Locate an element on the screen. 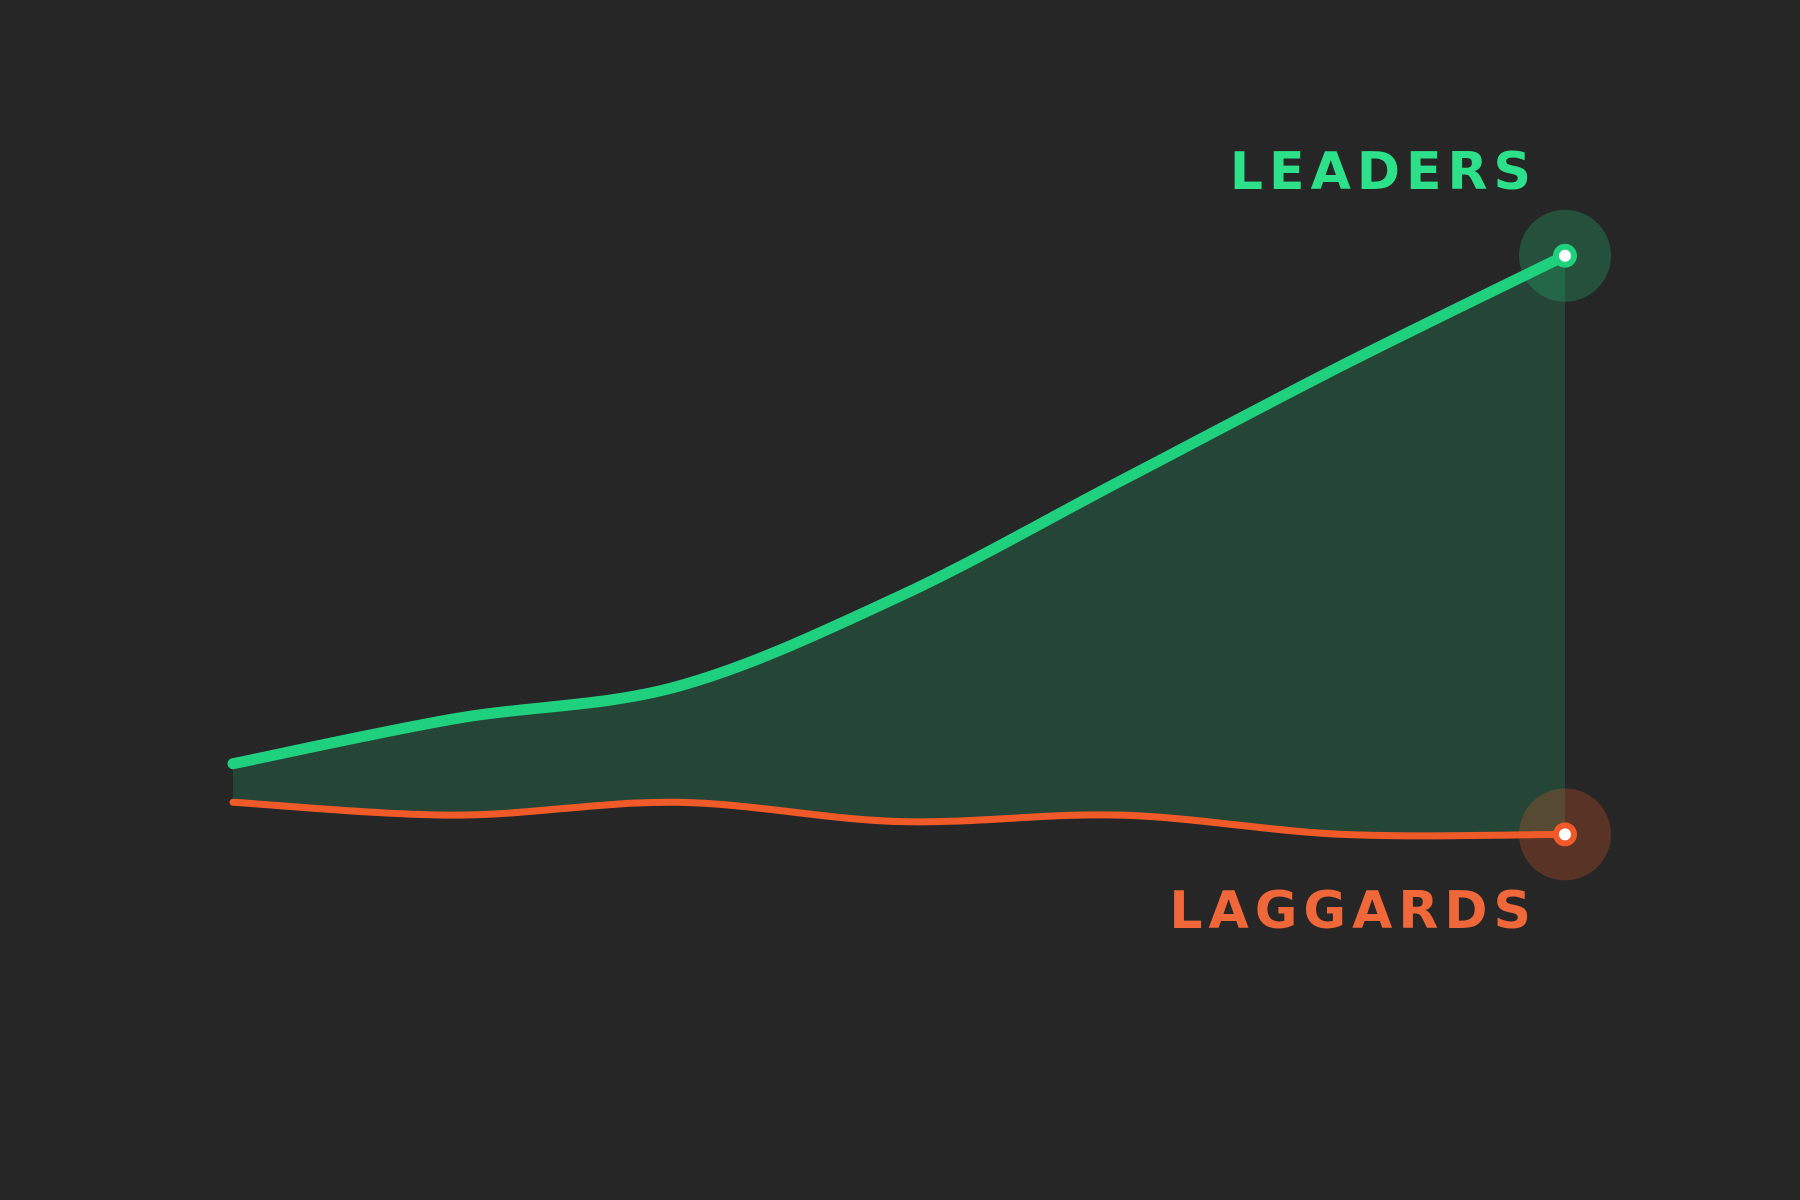 The image size is (1800, 1200). series-label: LEADERS is located at coordinates (1383, 172).